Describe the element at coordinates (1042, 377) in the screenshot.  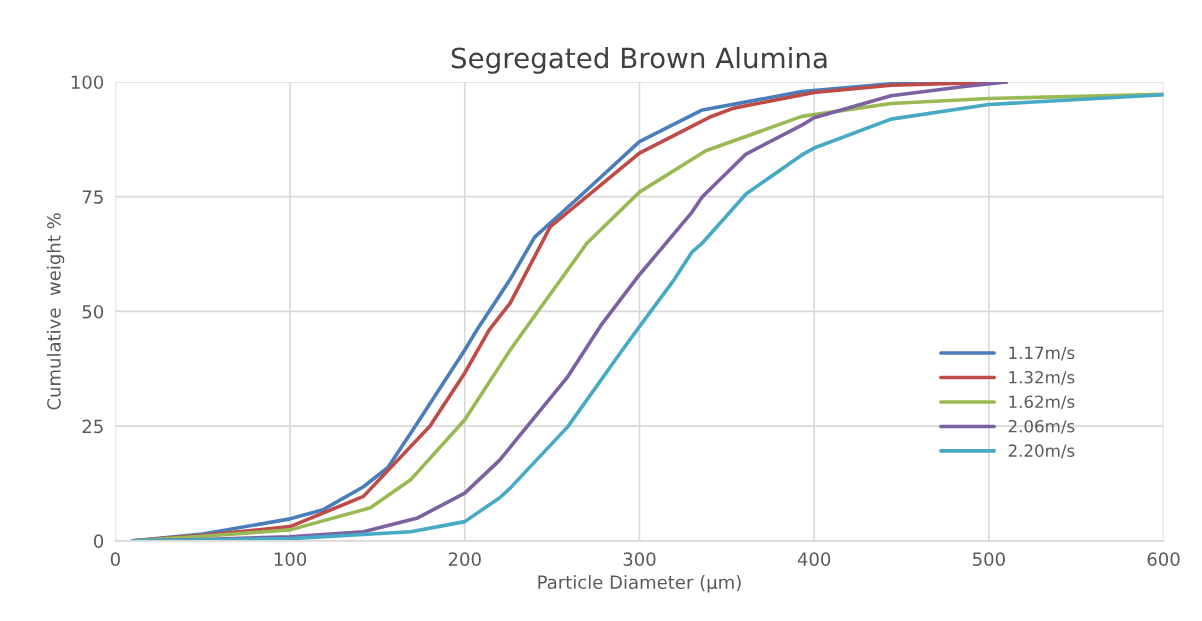
I see `legend-label: 1.32m/s` at that location.